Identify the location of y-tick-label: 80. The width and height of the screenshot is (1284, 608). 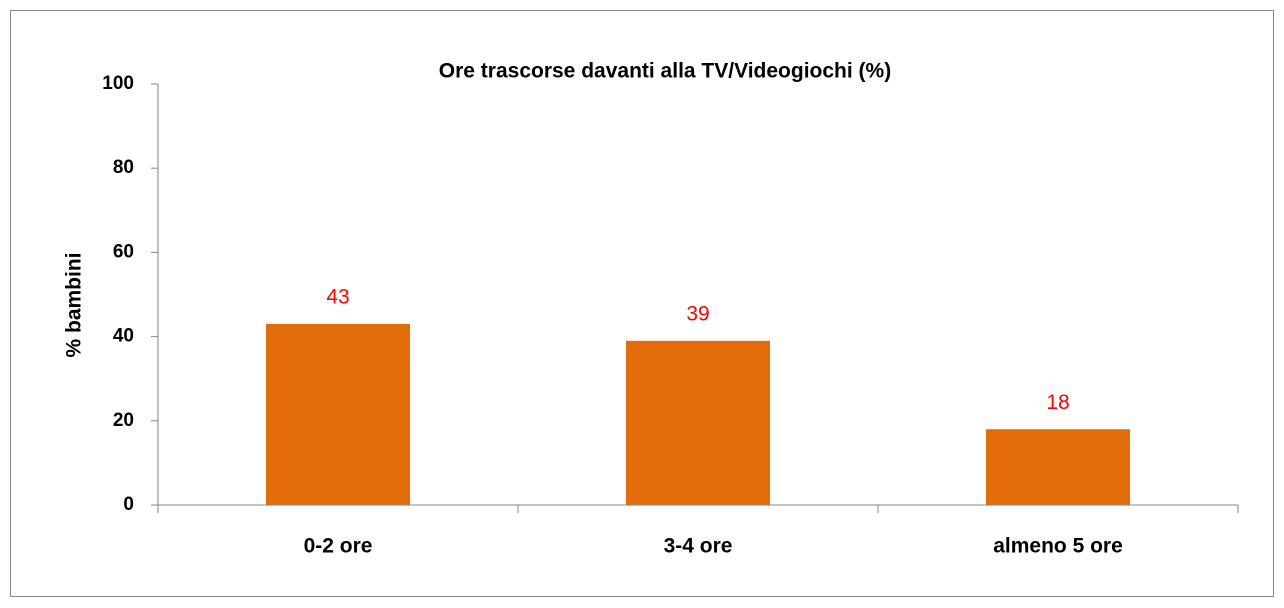
(123, 167).